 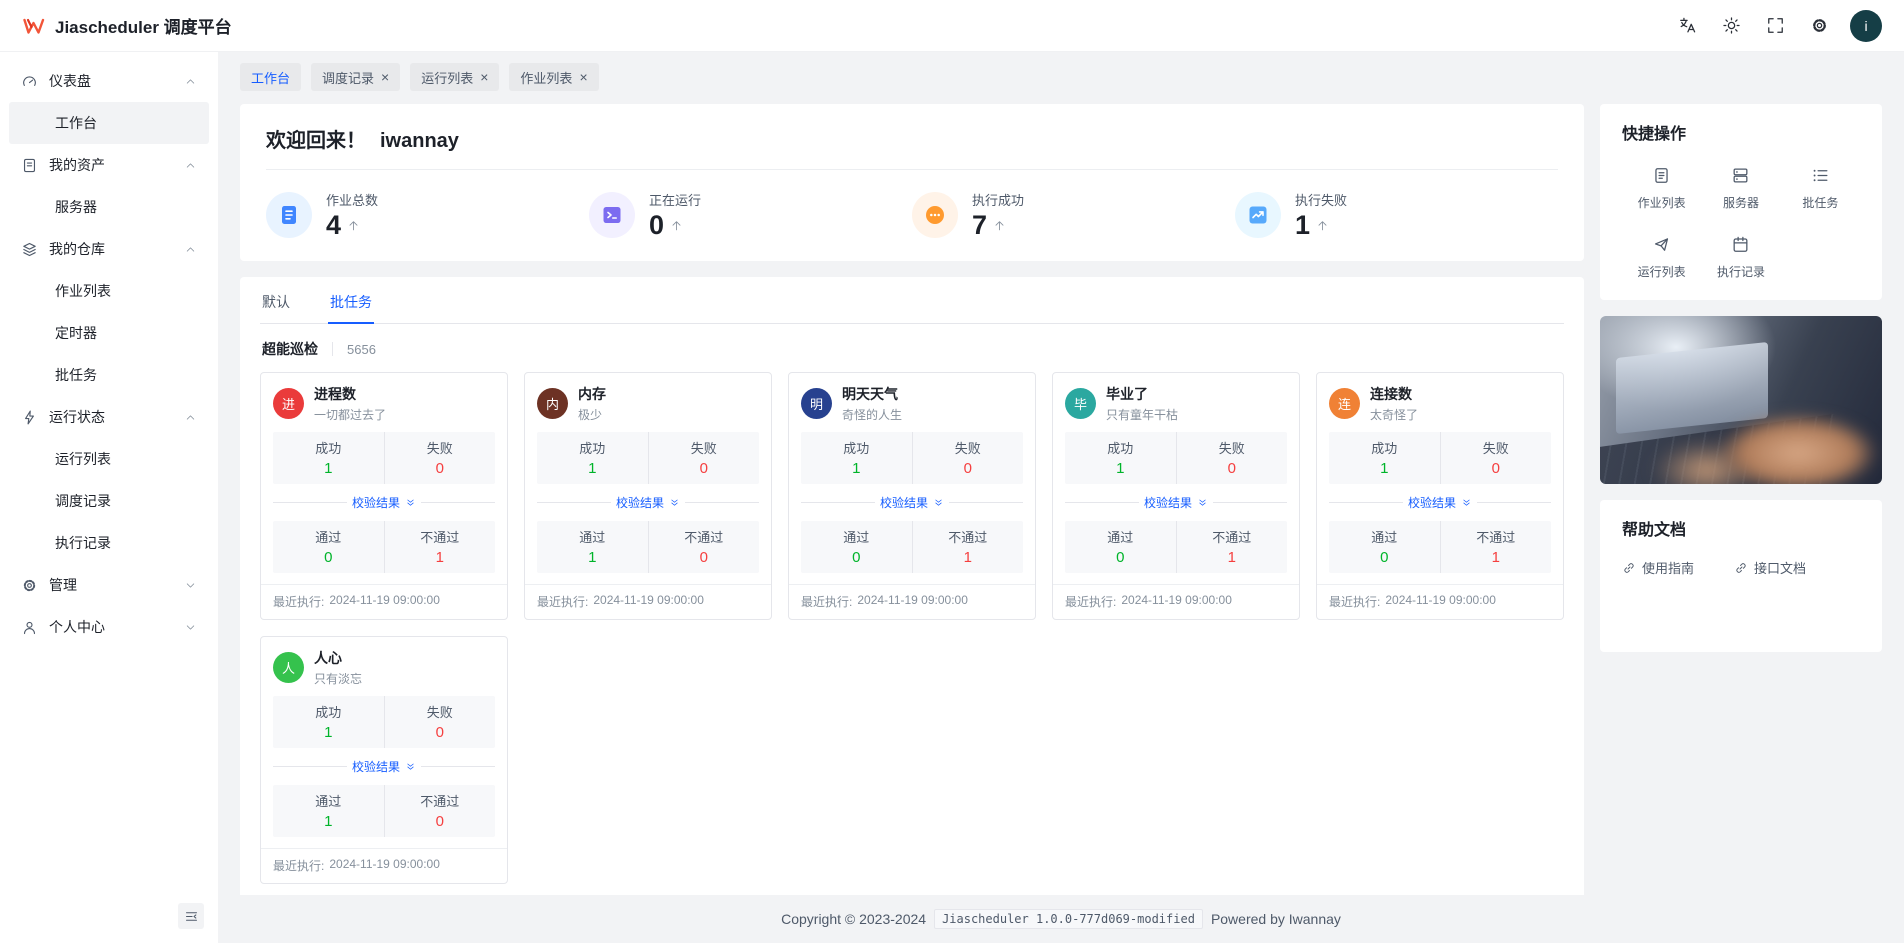 What do you see at coordinates (1073, 214) in the screenshot?
I see `stat-exec-success: 执行成功 7` at bounding box center [1073, 214].